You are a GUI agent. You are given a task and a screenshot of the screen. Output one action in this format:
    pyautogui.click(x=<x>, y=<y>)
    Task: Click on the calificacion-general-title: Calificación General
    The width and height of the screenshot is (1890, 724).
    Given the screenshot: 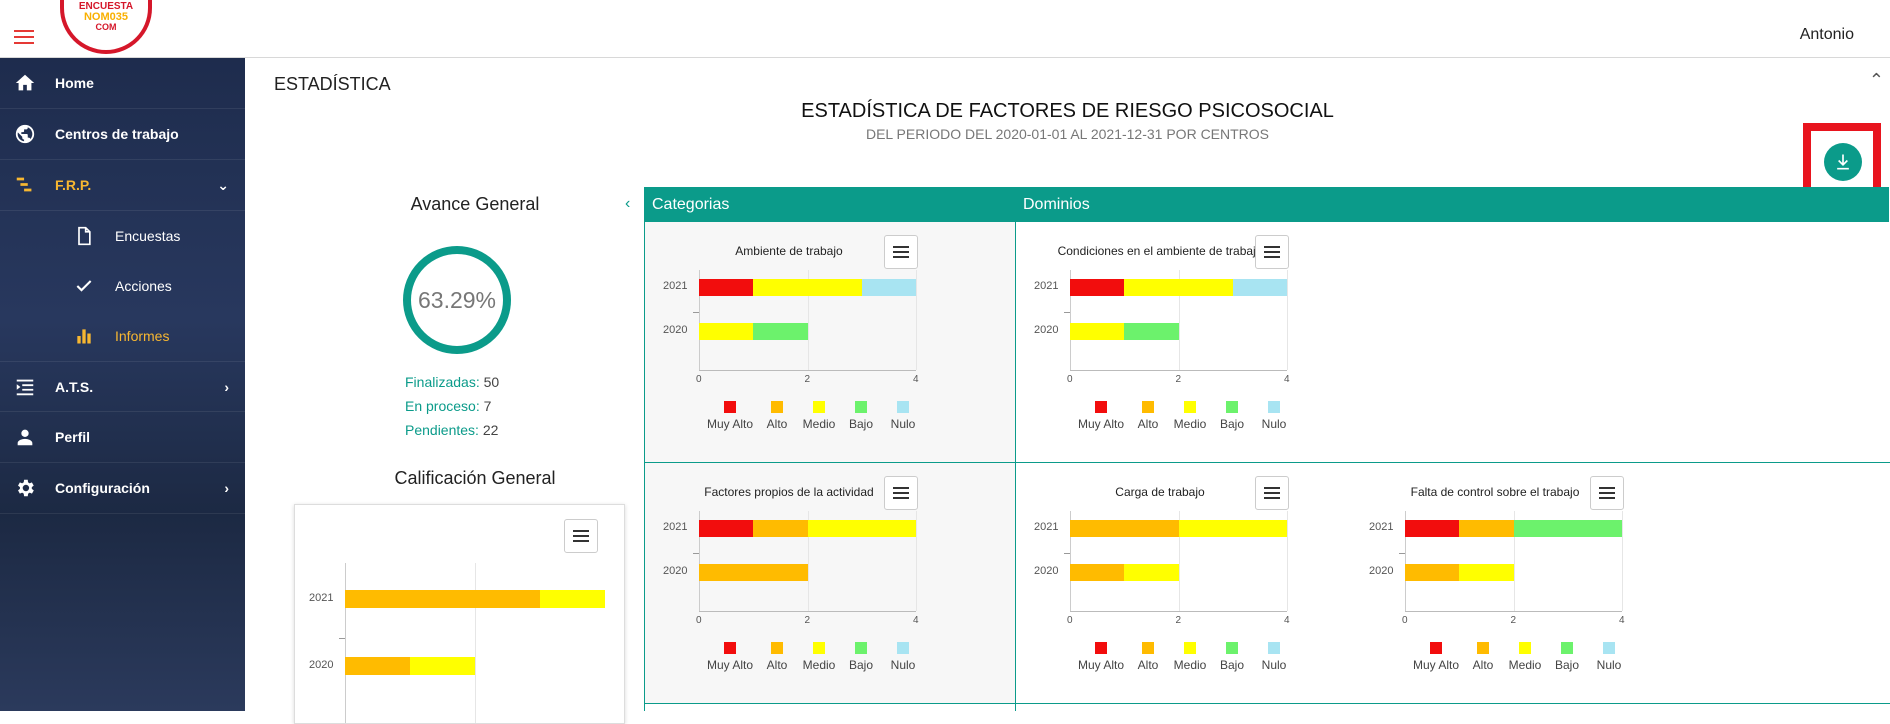 What is the action you would take?
    pyautogui.click(x=475, y=478)
    